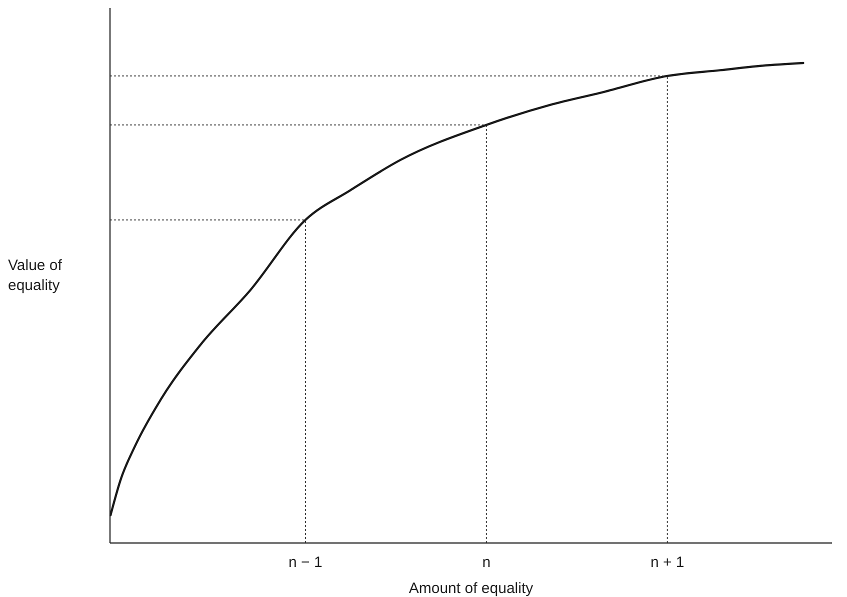 This screenshot has height=597, width=847. What do you see at coordinates (667, 562) in the screenshot?
I see `x-tick-label: n + 1` at bounding box center [667, 562].